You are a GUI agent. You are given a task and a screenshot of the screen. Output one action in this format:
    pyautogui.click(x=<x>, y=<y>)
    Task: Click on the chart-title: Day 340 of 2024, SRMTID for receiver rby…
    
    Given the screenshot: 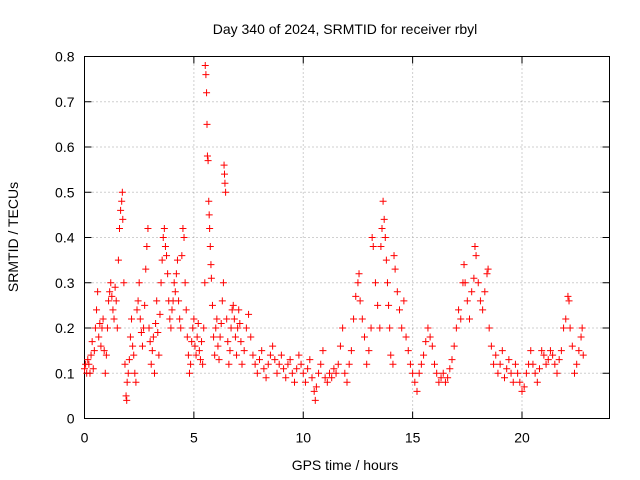 What is the action you would take?
    pyautogui.click(x=345, y=29)
    